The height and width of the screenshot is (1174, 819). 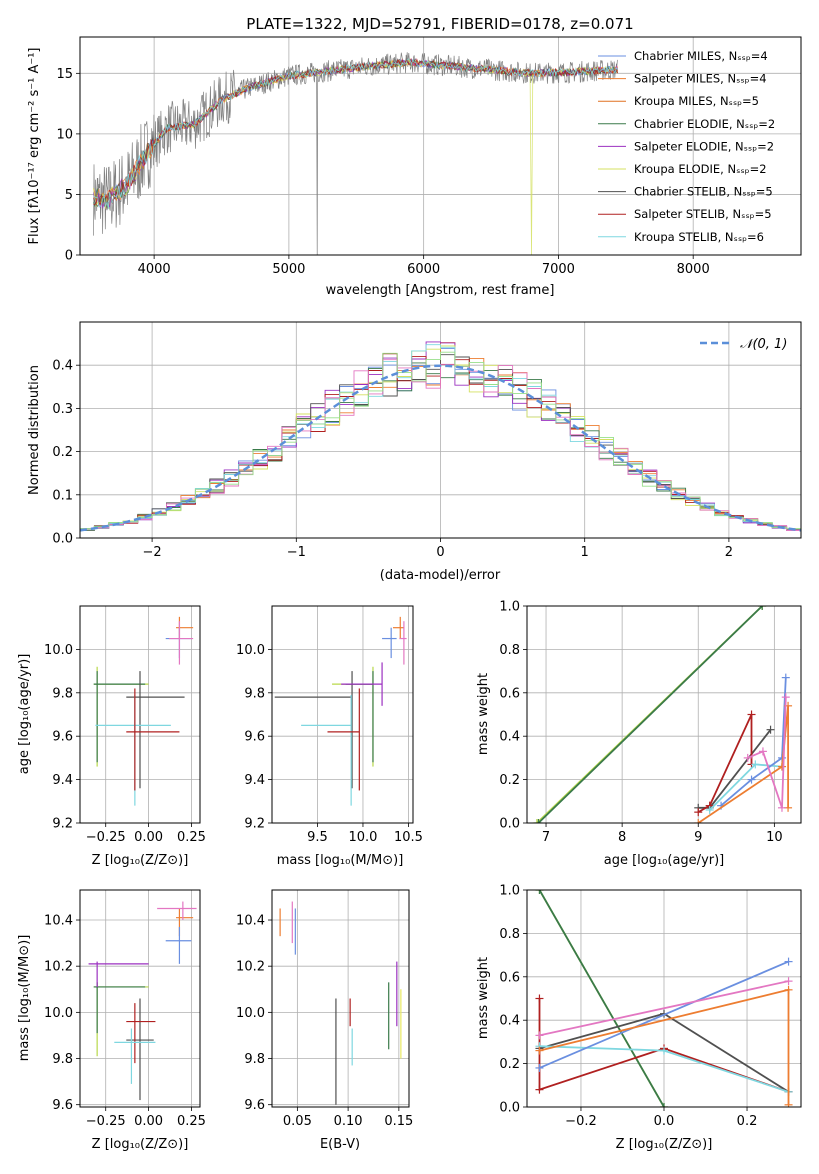 What do you see at coordinates (423, 269) in the screenshot?
I see `x-tick-label: 6000` at bounding box center [423, 269].